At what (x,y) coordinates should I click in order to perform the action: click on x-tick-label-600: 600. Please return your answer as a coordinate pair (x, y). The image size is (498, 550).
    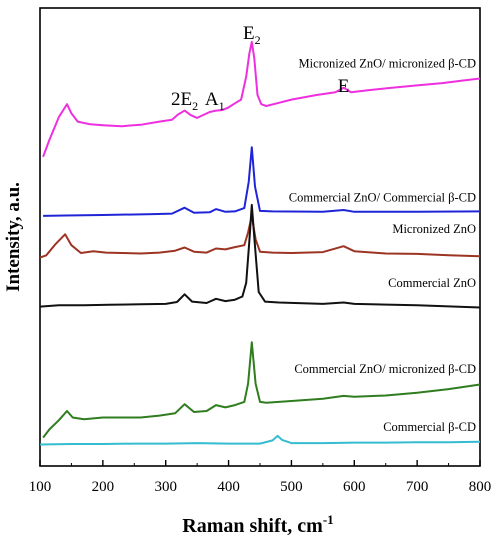
    Looking at the image, I should click on (354, 487).